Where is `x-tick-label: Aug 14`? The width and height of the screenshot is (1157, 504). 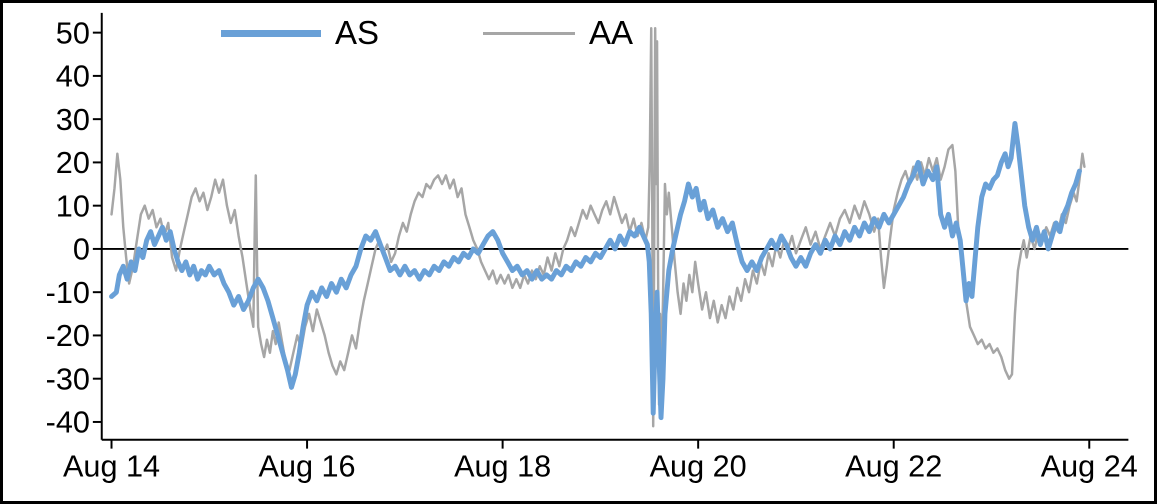
x-tick-label: Aug 14 is located at coordinates (111, 466).